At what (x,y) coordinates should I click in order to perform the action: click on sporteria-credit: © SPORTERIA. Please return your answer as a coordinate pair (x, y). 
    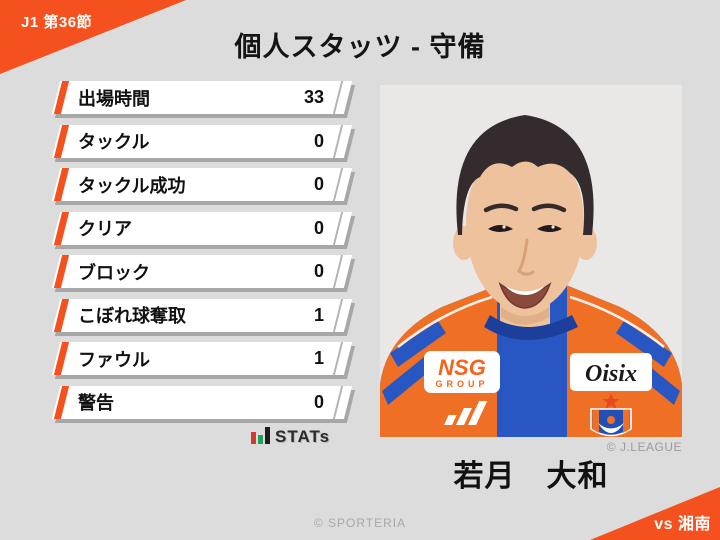
    Looking at the image, I should click on (360, 523).